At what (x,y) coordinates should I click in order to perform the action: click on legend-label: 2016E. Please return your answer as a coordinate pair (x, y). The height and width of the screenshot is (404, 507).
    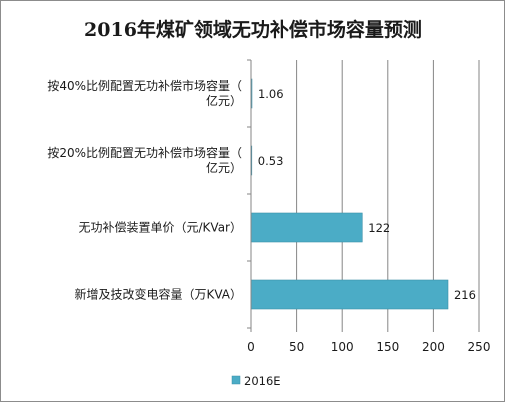
    Looking at the image, I should click on (262, 381).